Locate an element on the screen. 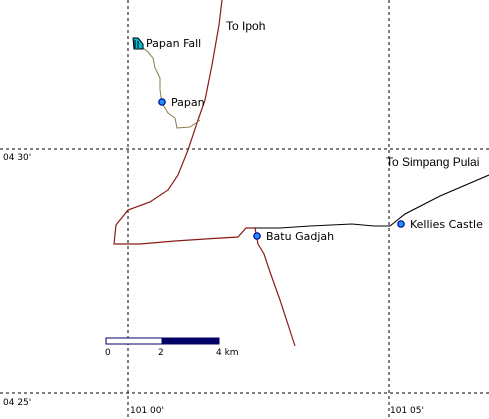 This screenshot has width=489, height=419. scale-bar-segment-light is located at coordinates (134, 341).